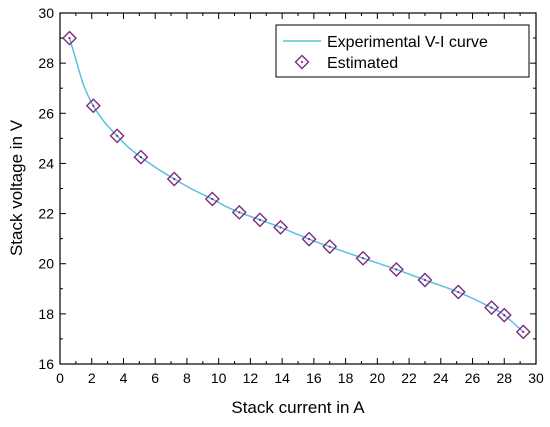  What do you see at coordinates (92, 378) in the screenshot?
I see `x-tick-label: 2` at bounding box center [92, 378].